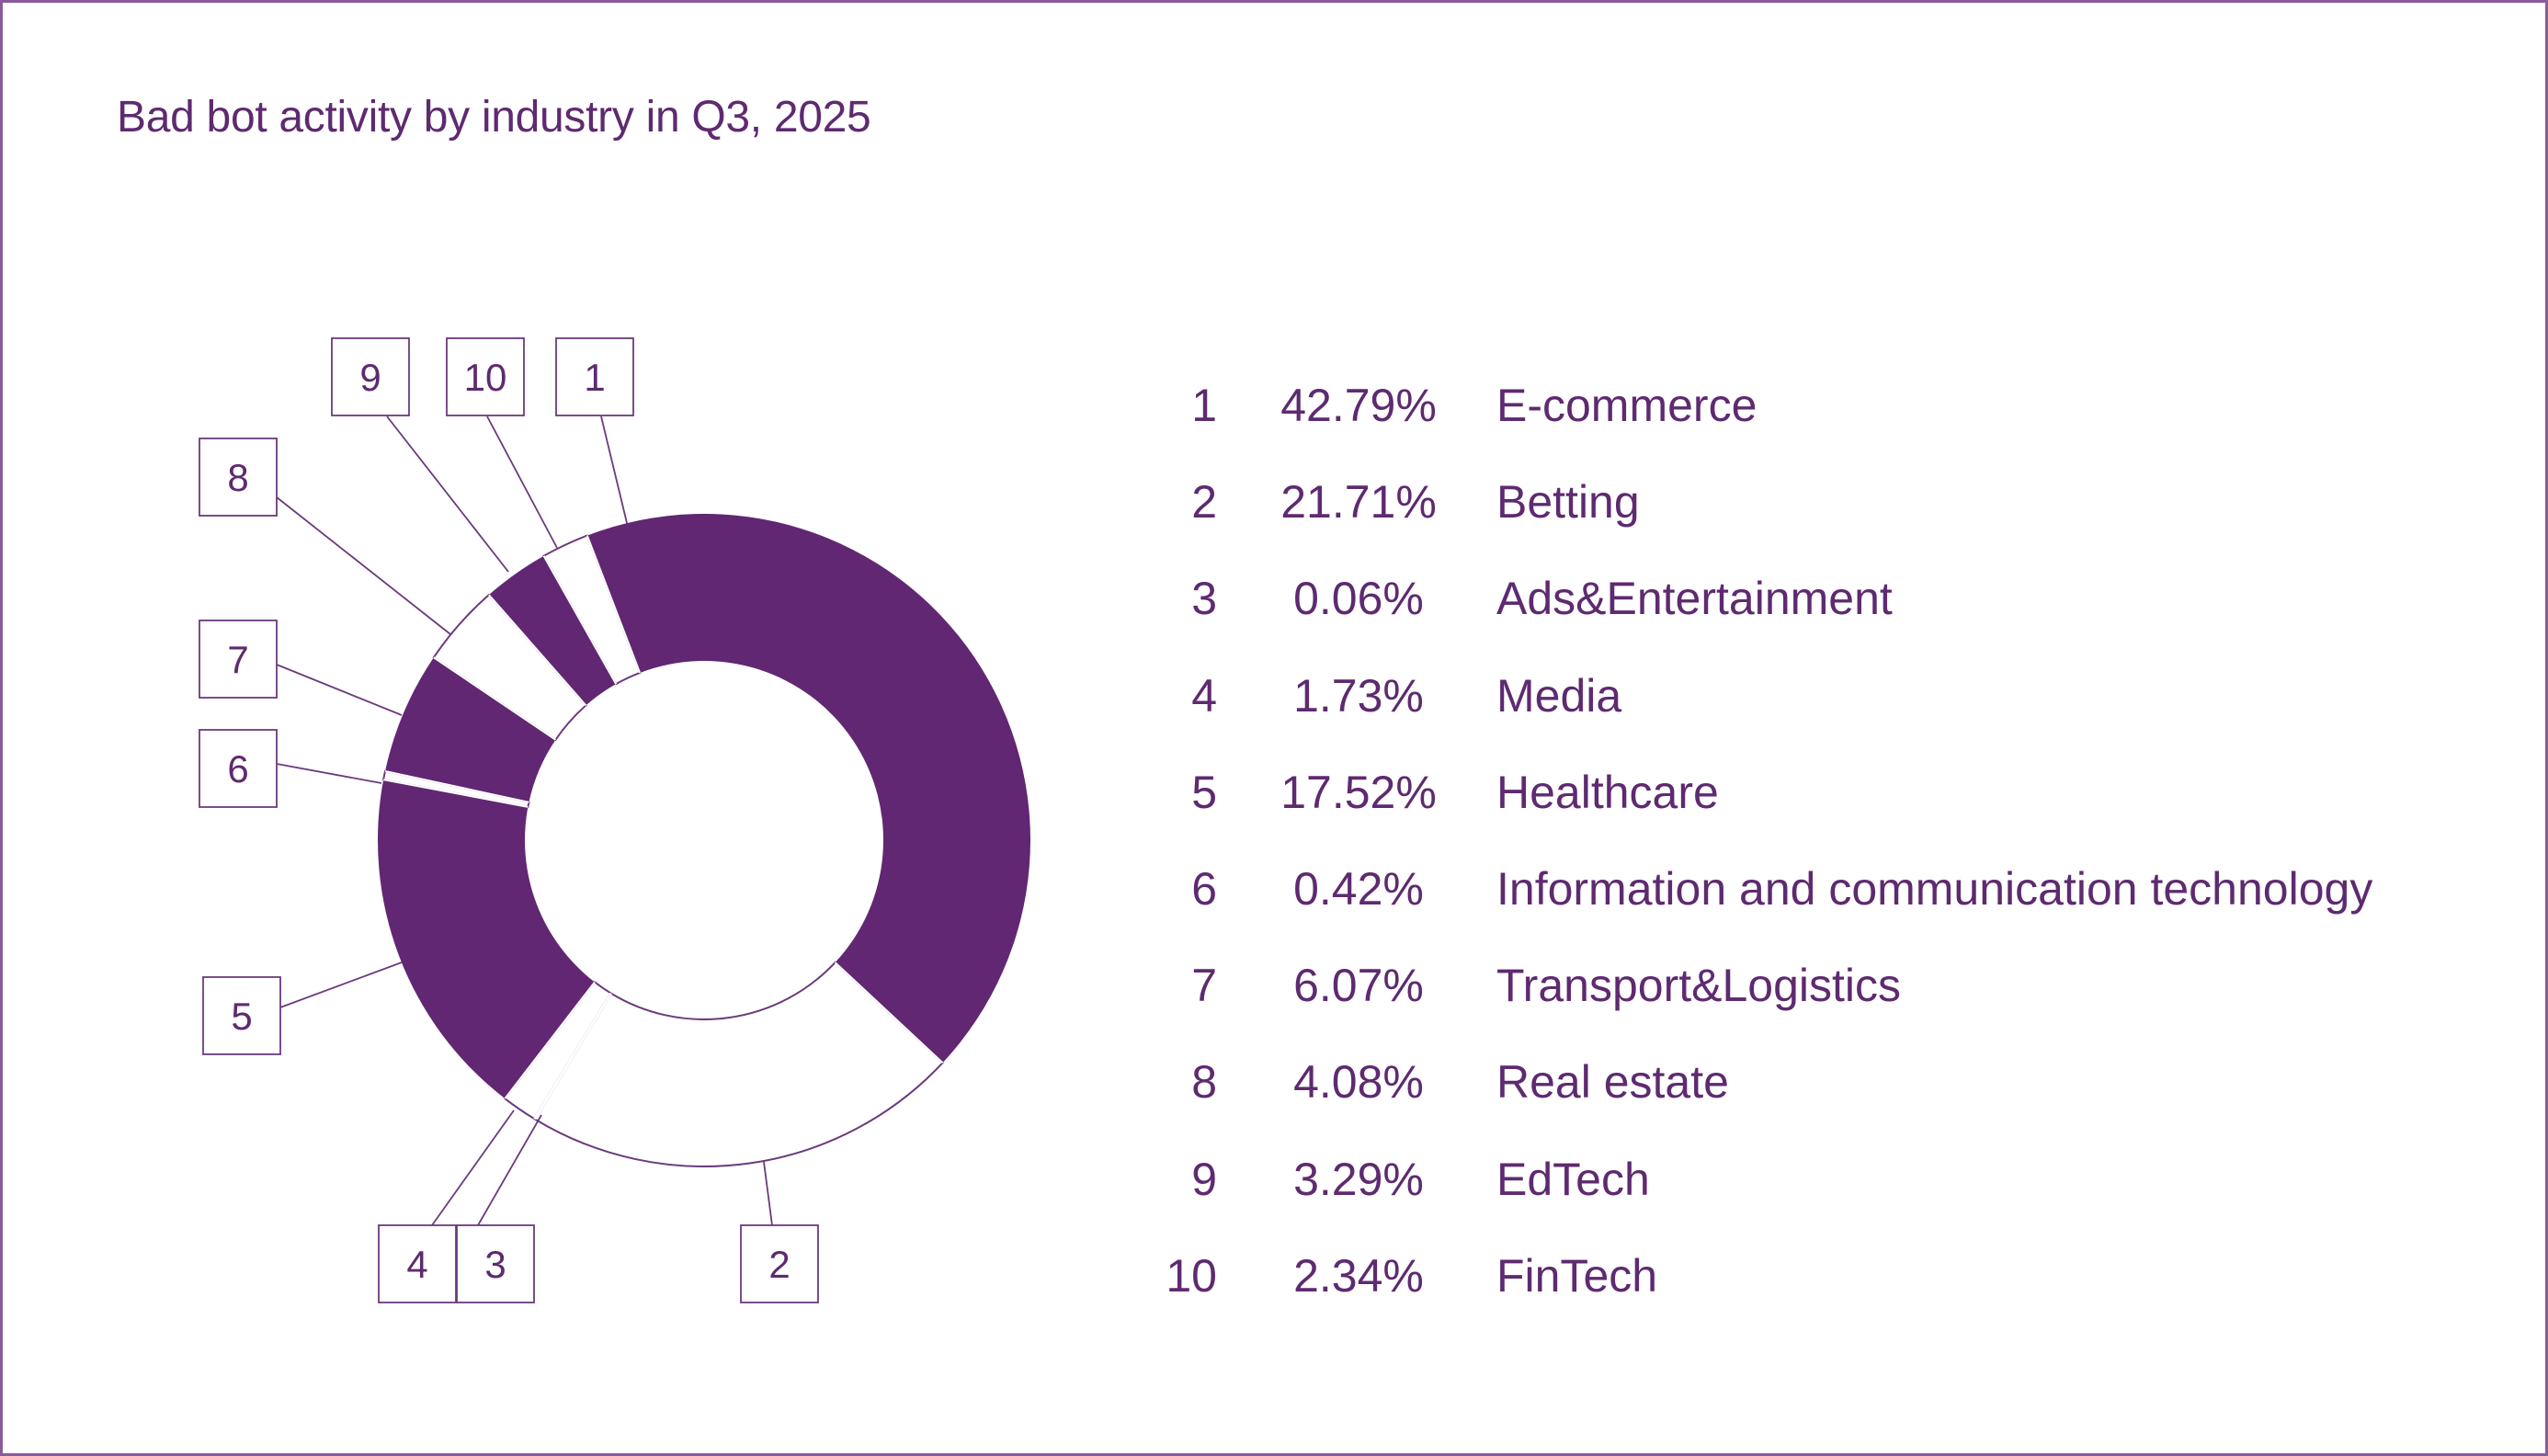  Describe the element at coordinates (1358, 1082) in the screenshot. I see `legend-percent: 4.08%` at that location.